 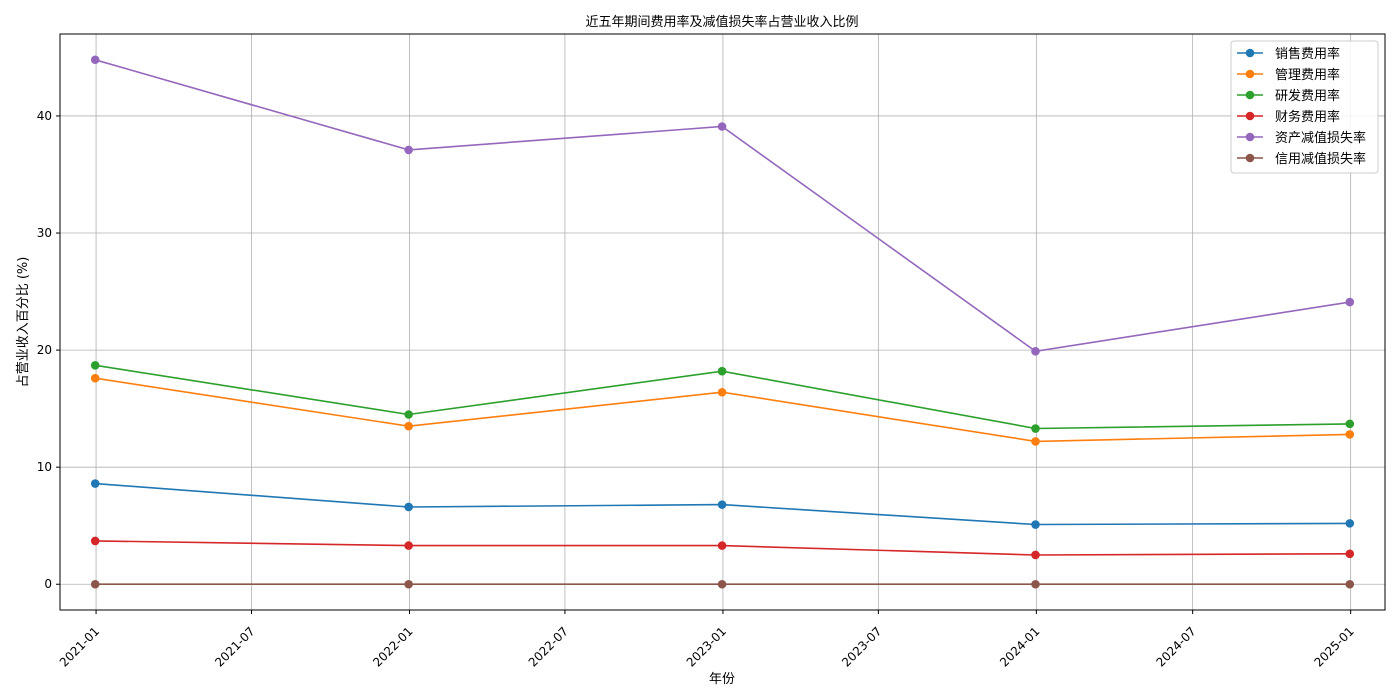 What do you see at coordinates (1307, 96) in the screenshot?
I see `legend-label: 研发费用率` at bounding box center [1307, 96].